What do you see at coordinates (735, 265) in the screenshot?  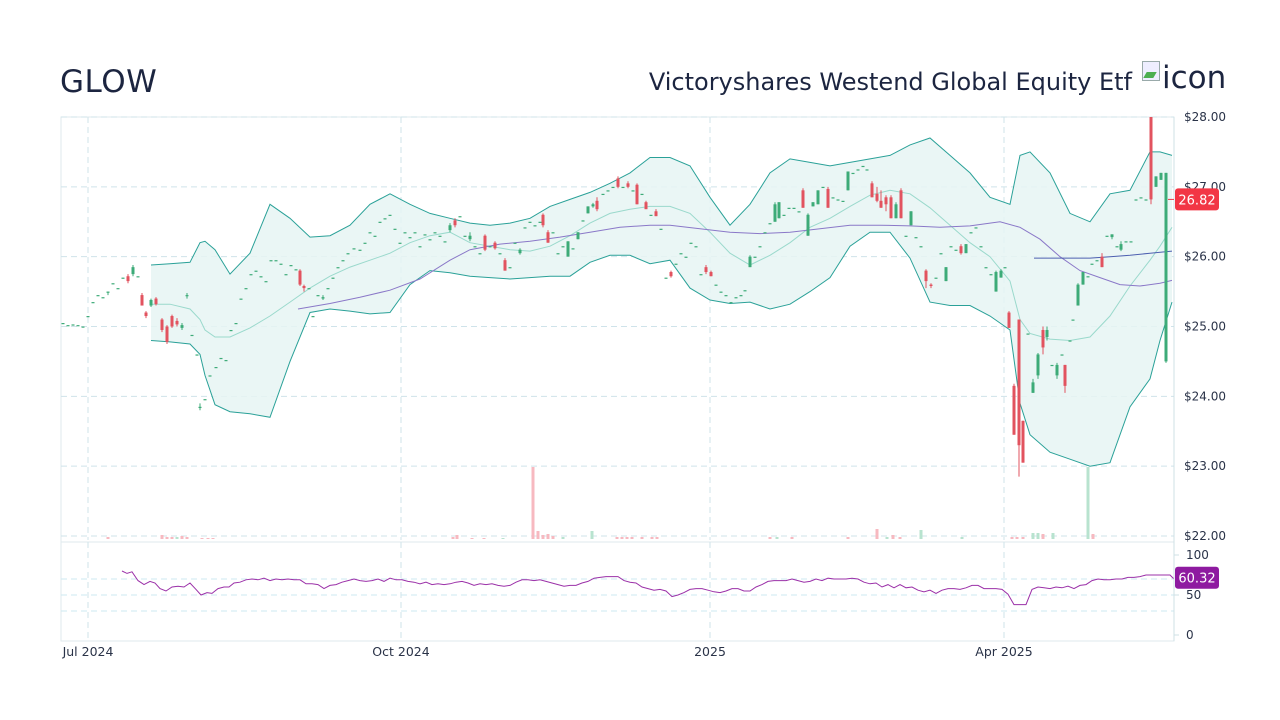 I see `moving-averages` at bounding box center [735, 265].